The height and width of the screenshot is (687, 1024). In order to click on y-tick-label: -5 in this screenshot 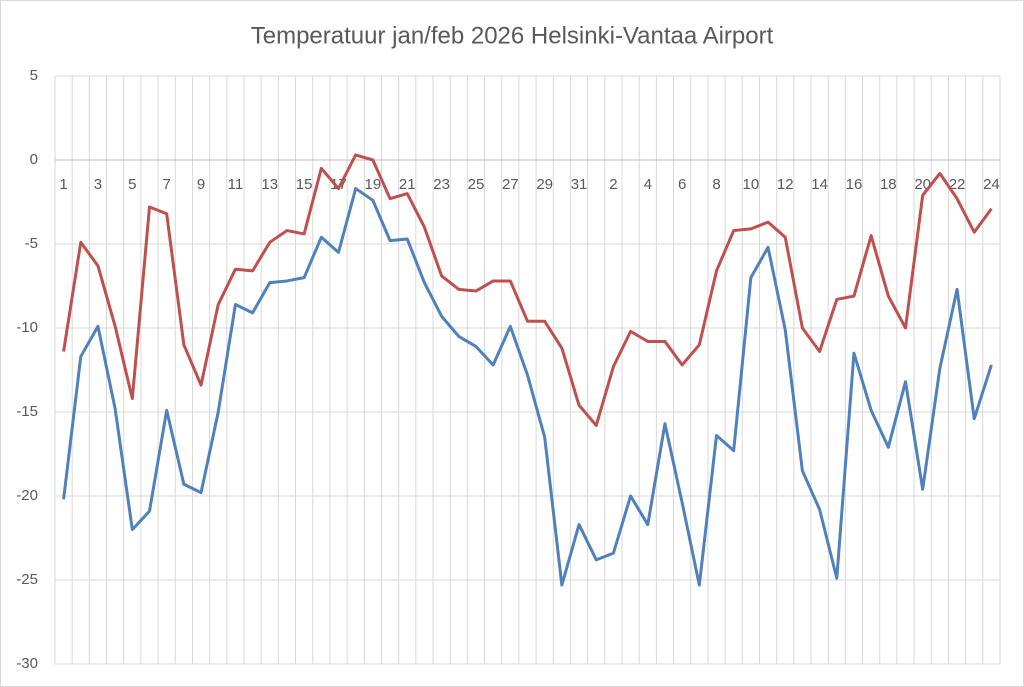, I will do `click(31, 243)`.